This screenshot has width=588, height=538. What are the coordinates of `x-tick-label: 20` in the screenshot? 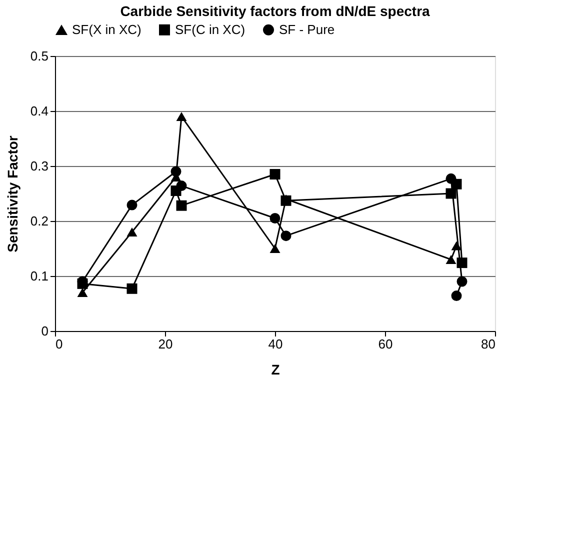 It's located at (165, 344).